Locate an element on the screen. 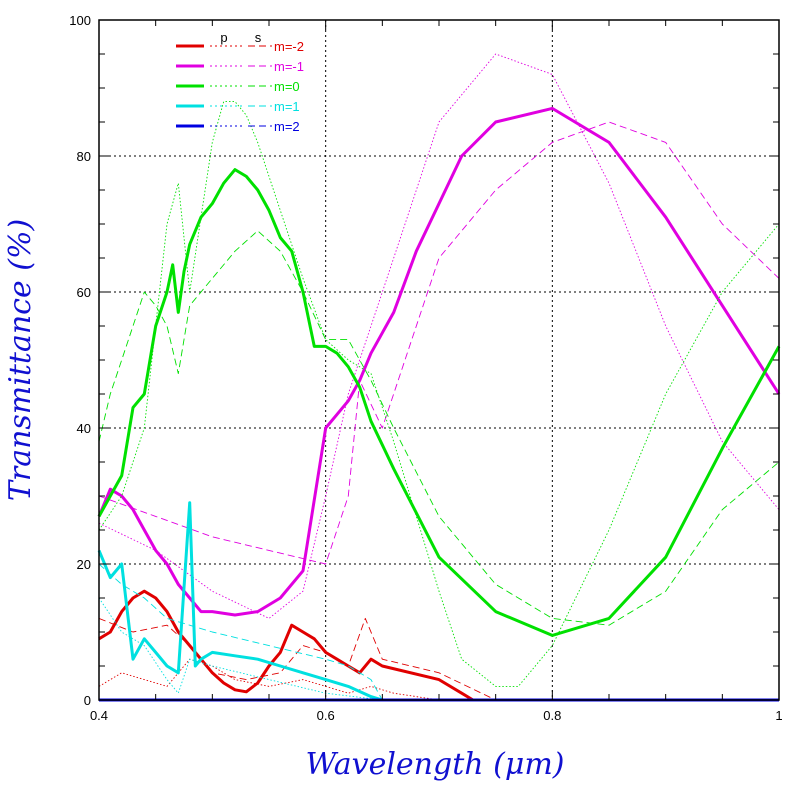  y-tick-label: 20 is located at coordinates (84, 564).